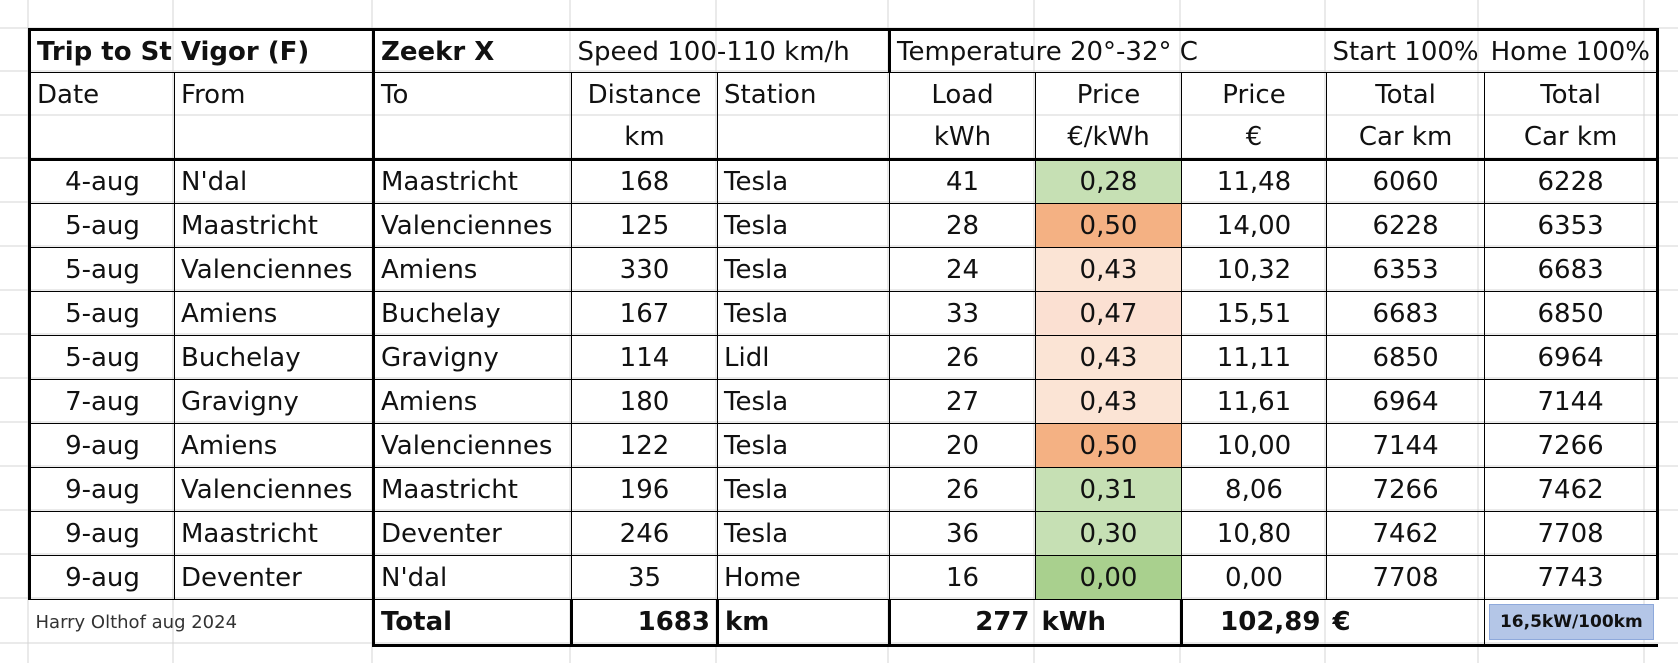 The height and width of the screenshot is (663, 1678). I want to click on row-start-km: 7462, so click(1406, 533).